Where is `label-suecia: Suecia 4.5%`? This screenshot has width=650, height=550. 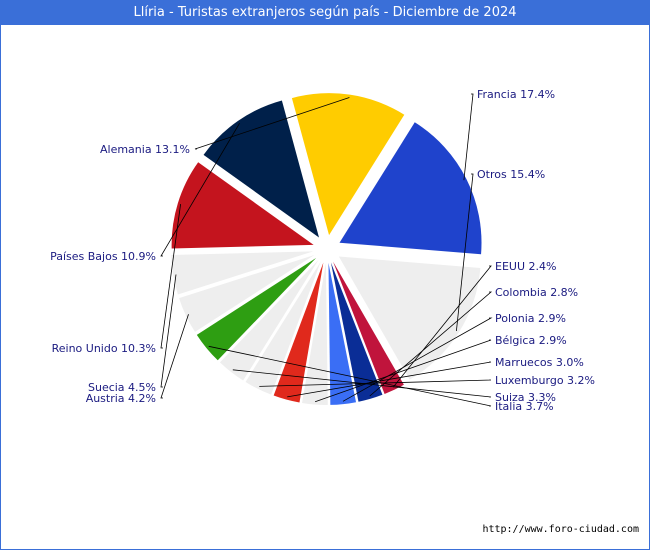
label-suecia: Suecia 4.5% is located at coordinates (122, 387).